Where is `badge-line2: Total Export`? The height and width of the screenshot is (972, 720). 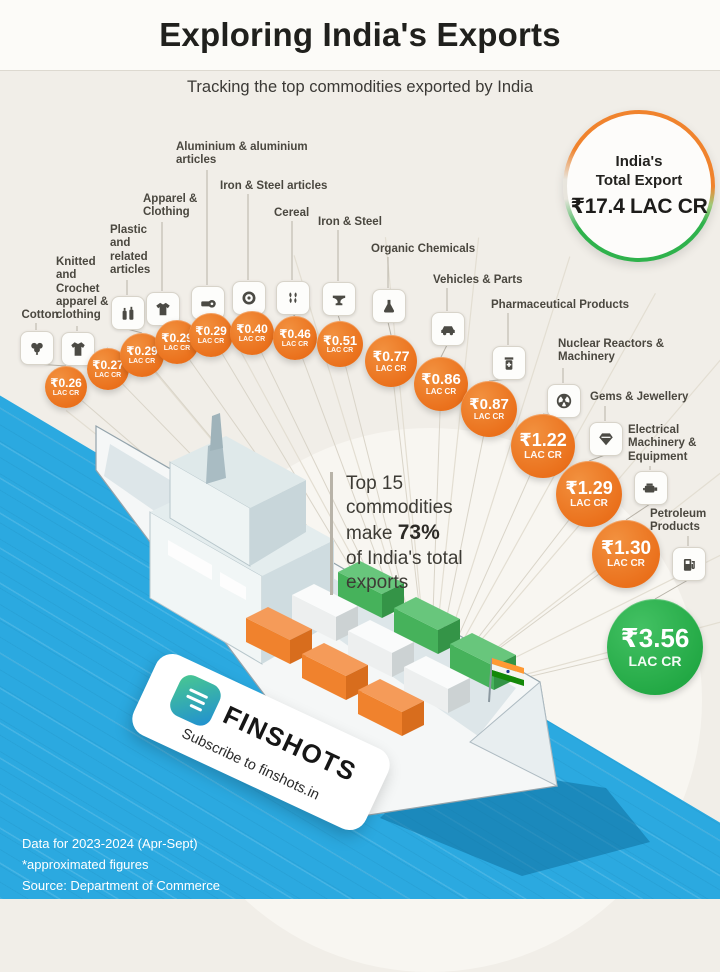
badge-line2: Total Export is located at coordinates (639, 180).